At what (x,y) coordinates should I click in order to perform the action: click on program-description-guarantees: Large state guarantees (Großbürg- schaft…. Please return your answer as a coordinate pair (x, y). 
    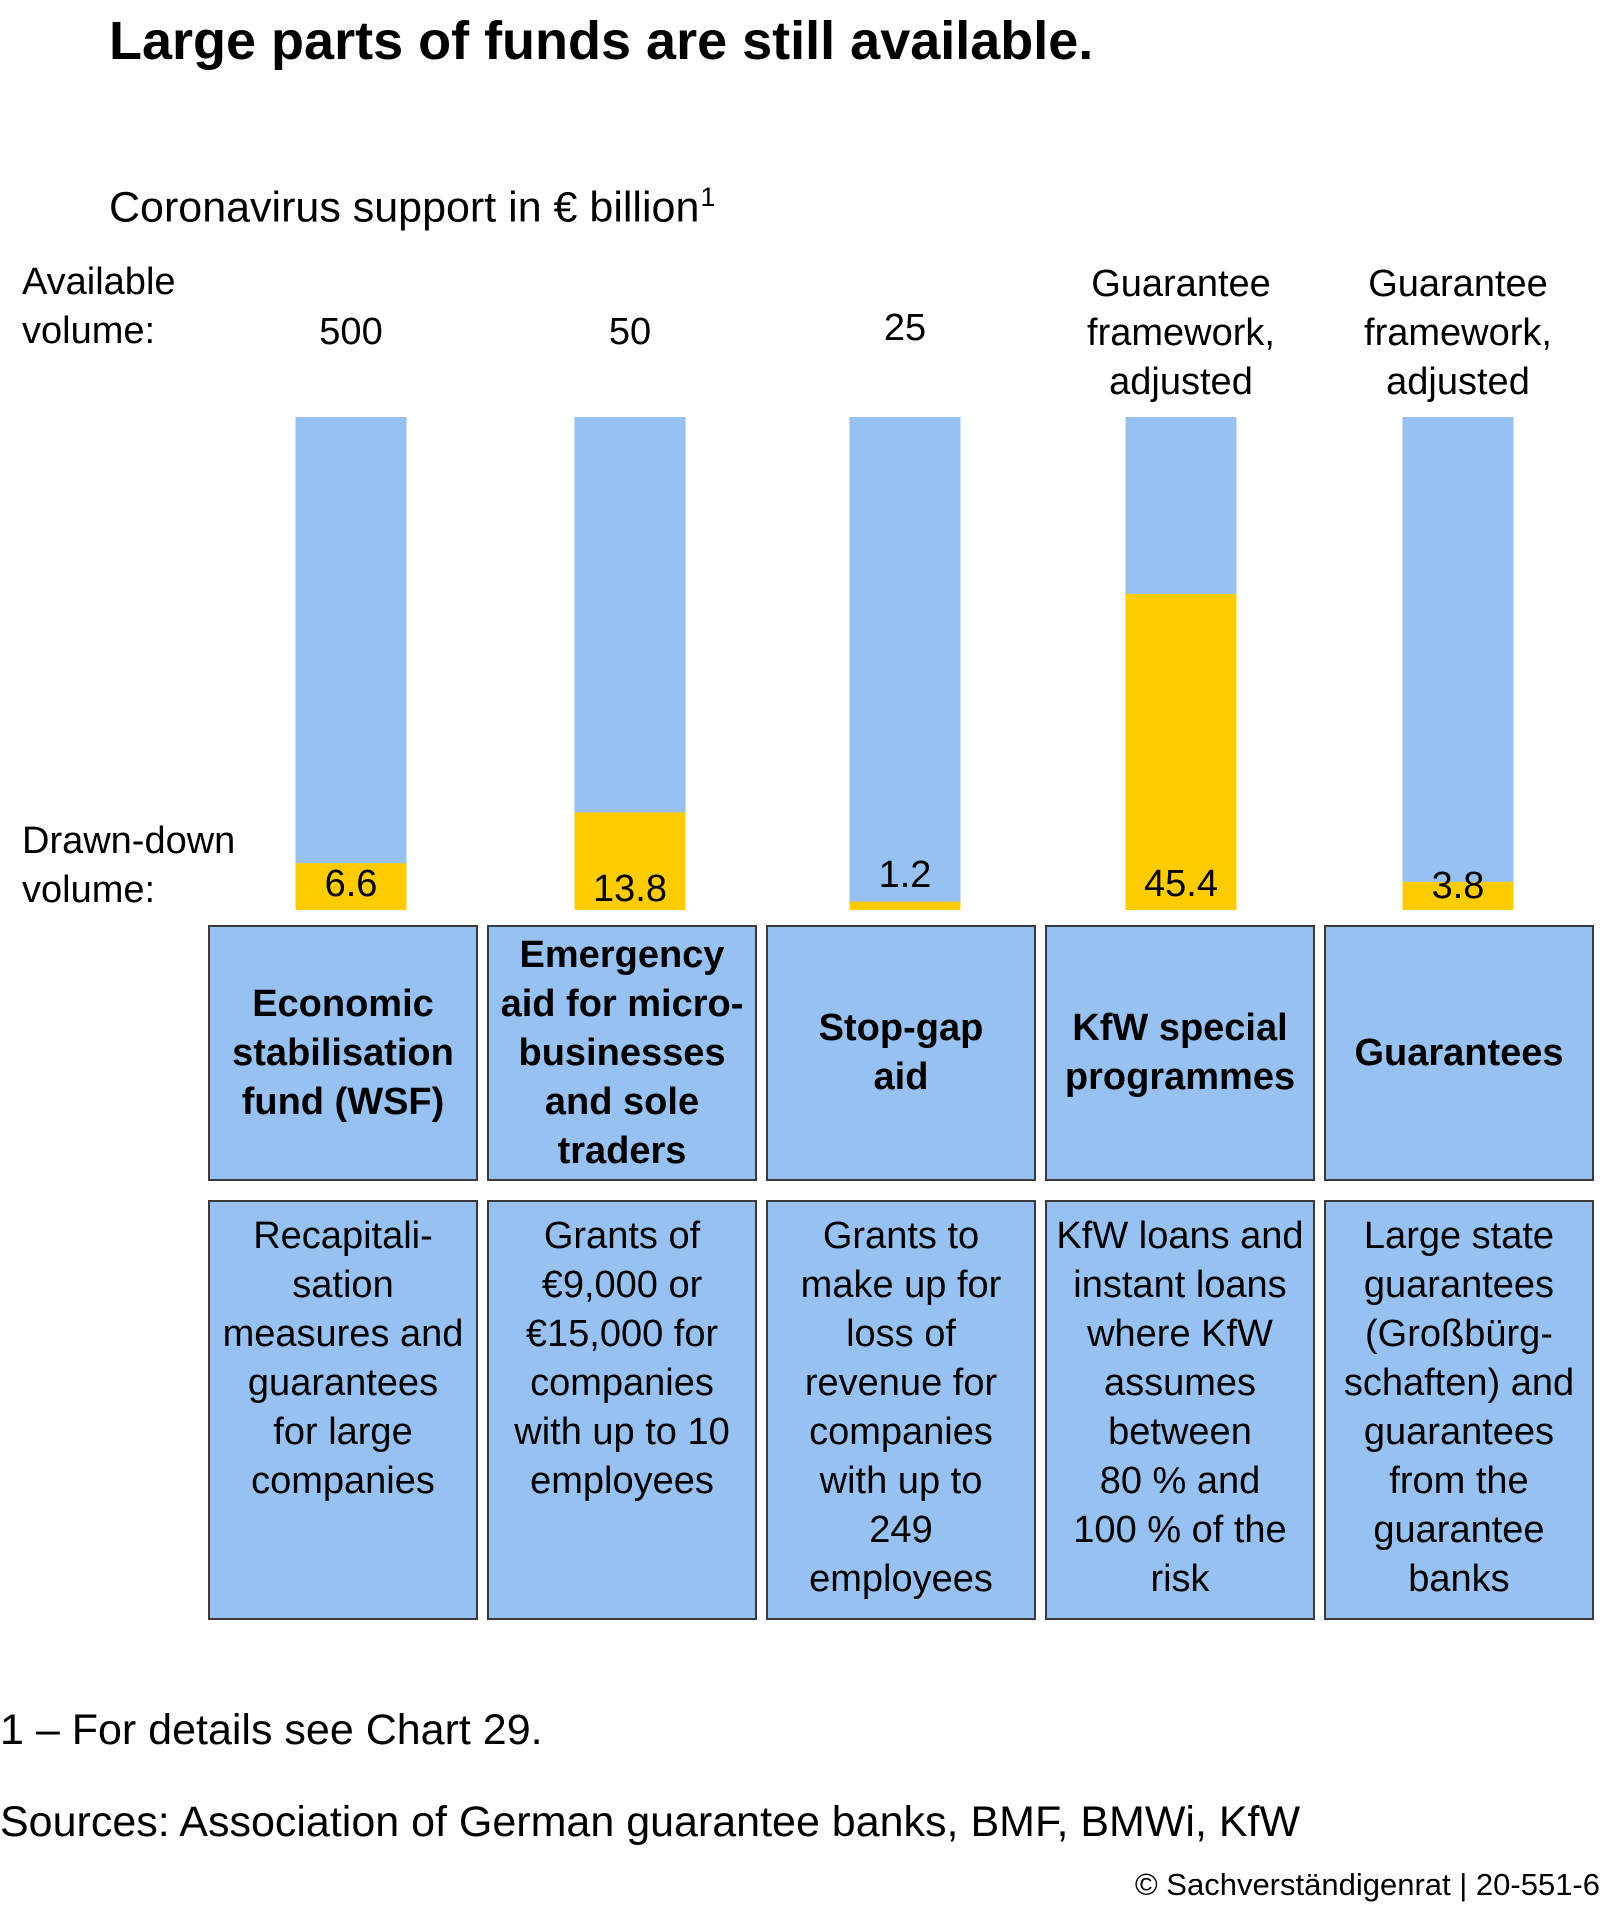
    Looking at the image, I should click on (1459, 1410).